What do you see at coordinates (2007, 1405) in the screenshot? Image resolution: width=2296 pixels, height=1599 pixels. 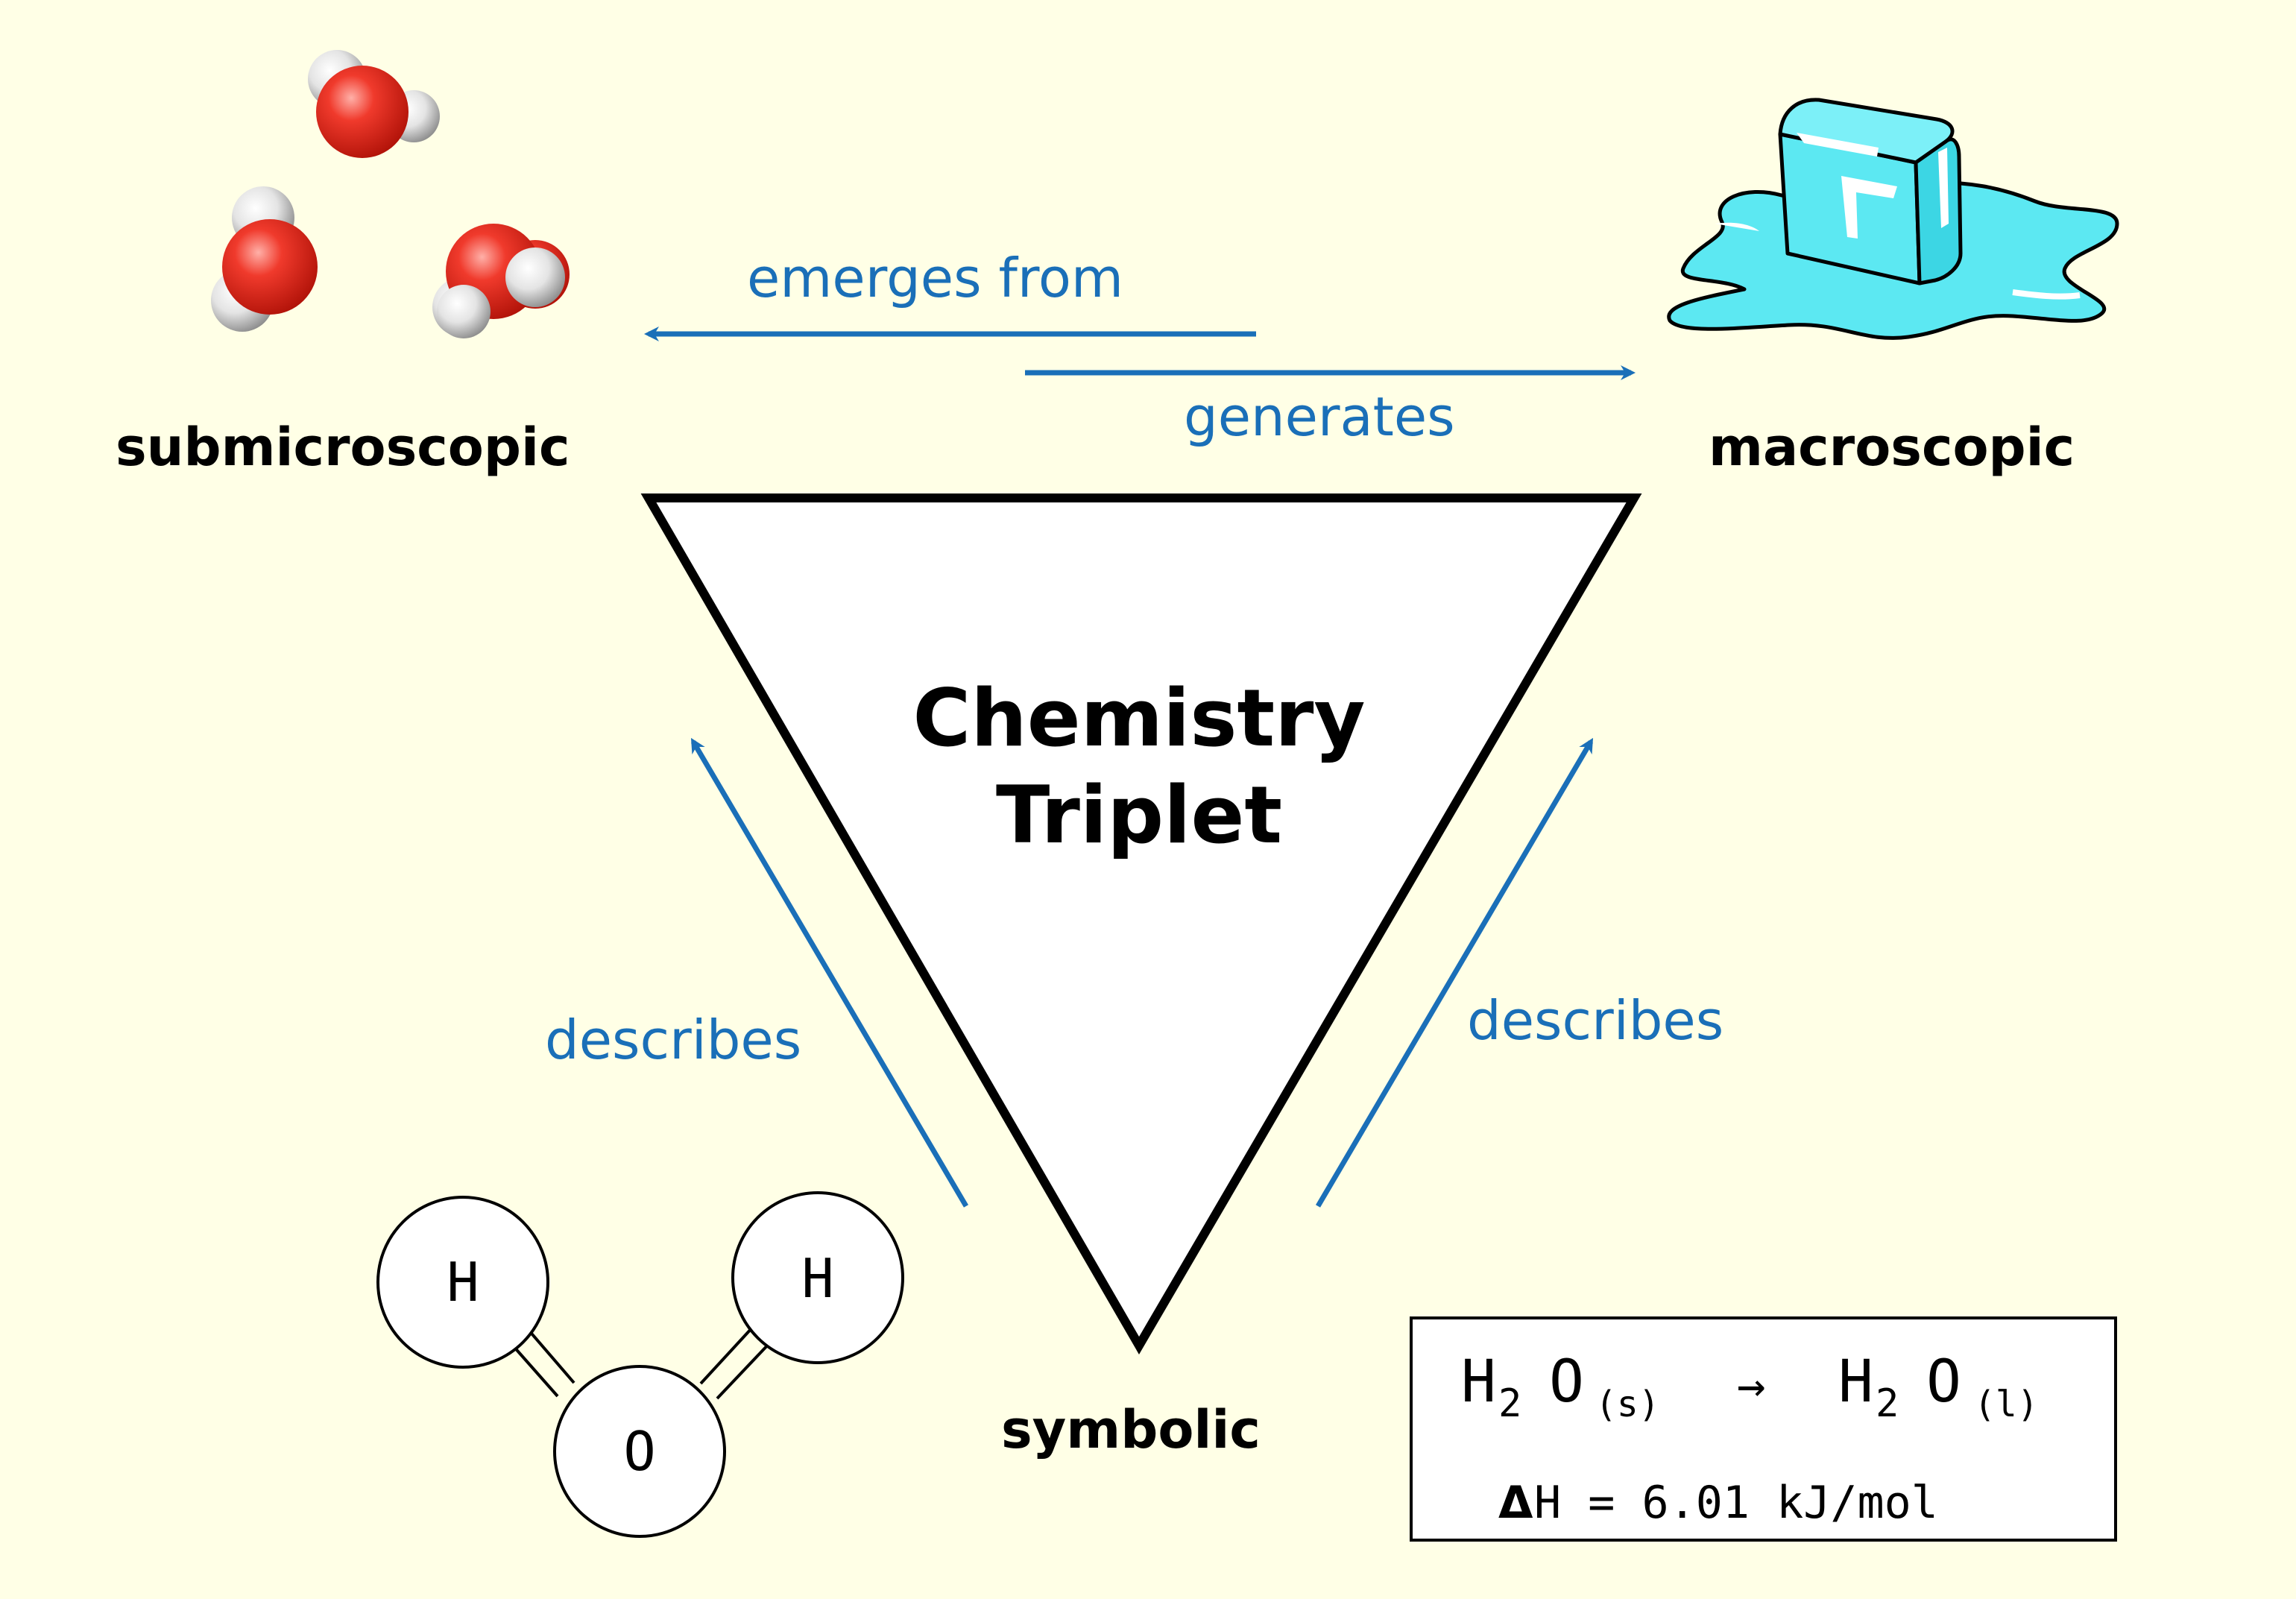 I see `product-state: (l)` at bounding box center [2007, 1405].